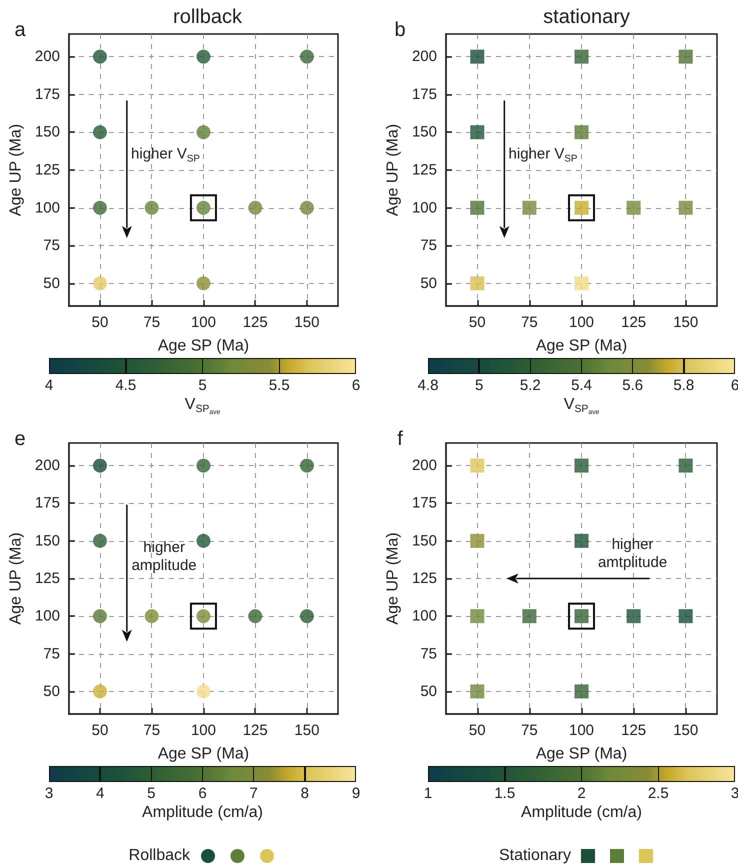 The width and height of the screenshot is (738, 868). I want to click on text: Stationary, so click(534, 856).